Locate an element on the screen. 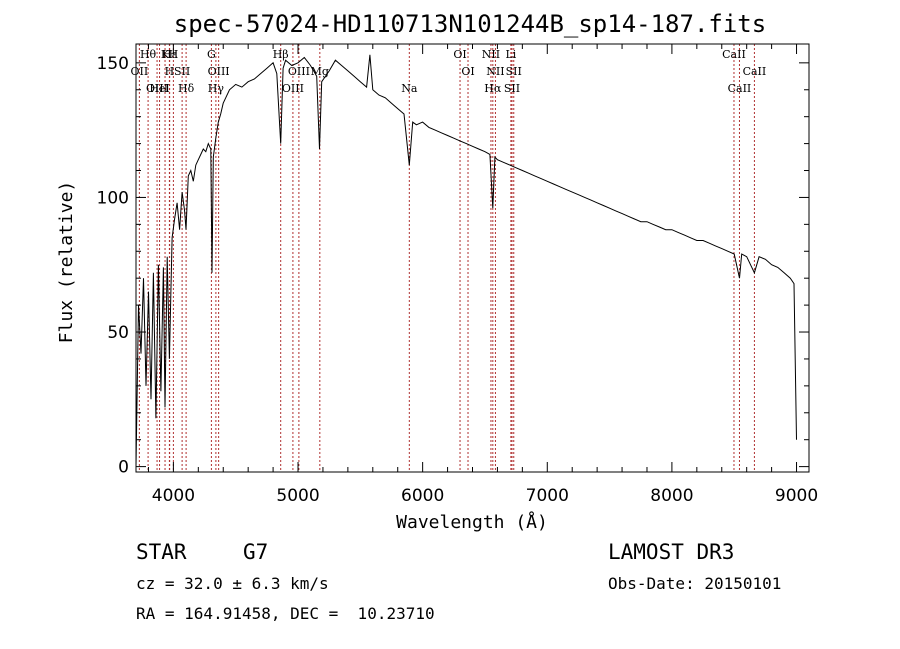  line-marker-label: Na is located at coordinates (409, 88).